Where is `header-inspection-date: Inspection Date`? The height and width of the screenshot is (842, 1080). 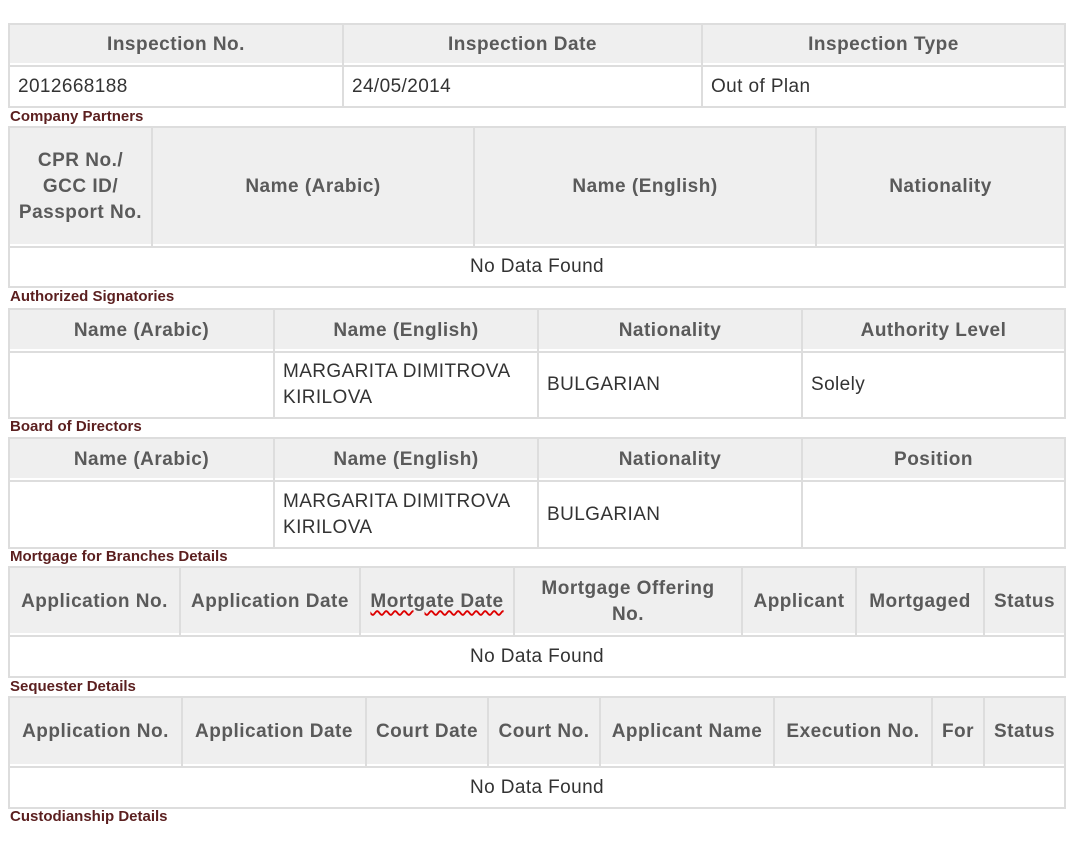 header-inspection-date: Inspection Date is located at coordinates (522, 45).